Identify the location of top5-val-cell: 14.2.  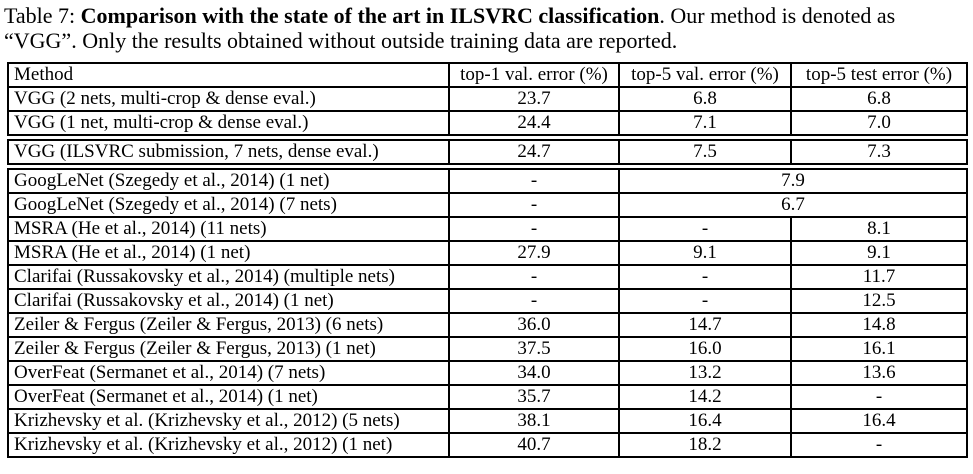
(705, 397).